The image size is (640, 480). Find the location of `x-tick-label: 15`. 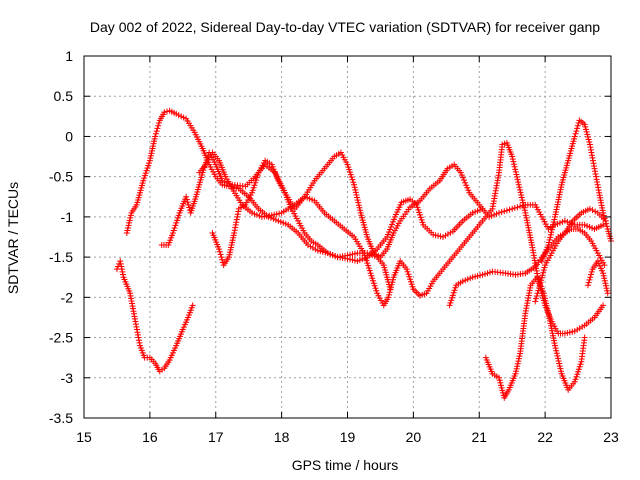

x-tick-label: 15 is located at coordinates (84, 437).